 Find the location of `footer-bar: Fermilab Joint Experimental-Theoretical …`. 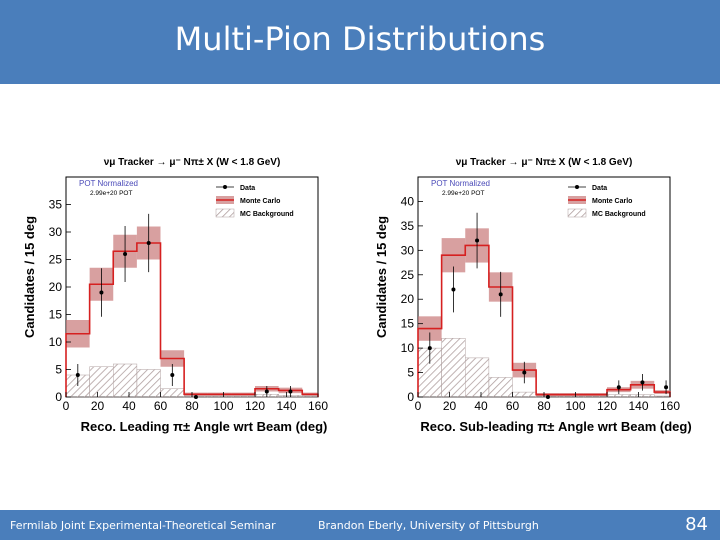

footer-bar: Fermilab Joint Experimental-Theoretical … is located at coordinates (360, 525).